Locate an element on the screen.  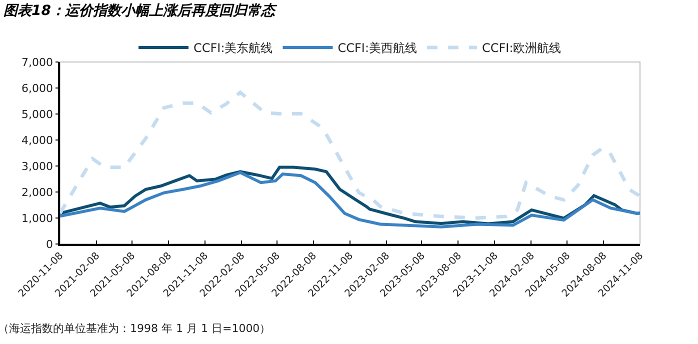
y-tick-label: 0 is located at coordinates (50, 244).